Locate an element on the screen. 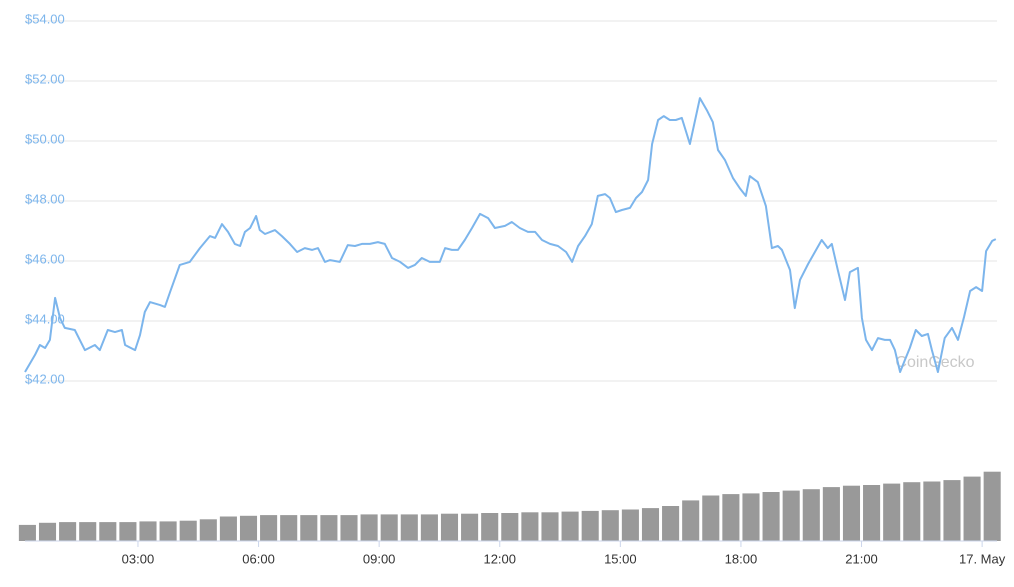 This screenshot has height=587, width=1014. x-tick-label: 15:00 is located at coordinates (620, 558).